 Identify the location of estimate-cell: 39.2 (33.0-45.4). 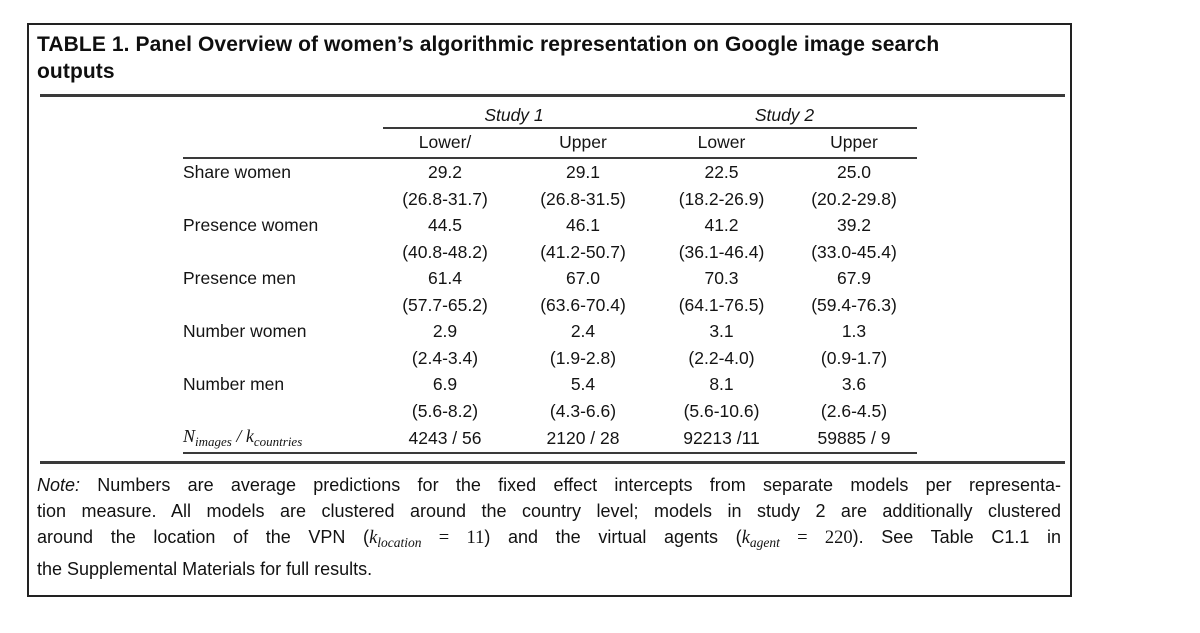
(854, 238).